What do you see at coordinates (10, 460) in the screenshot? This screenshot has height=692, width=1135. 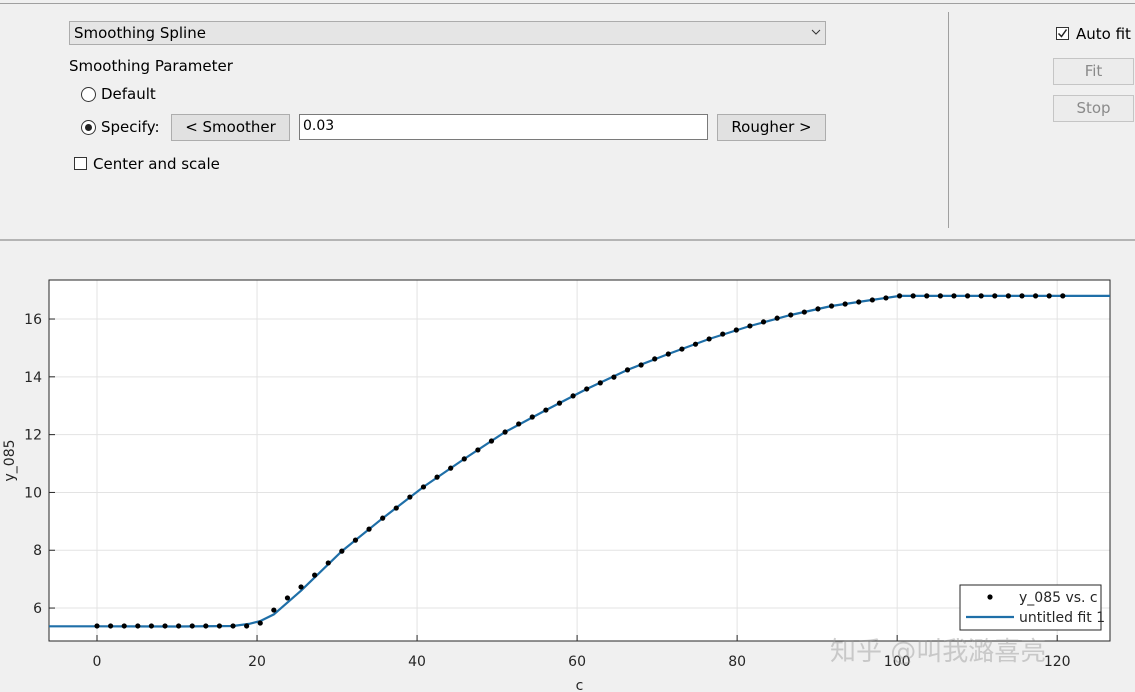 I see `y-axis-label: y_085` at bounding box center [10, 460].